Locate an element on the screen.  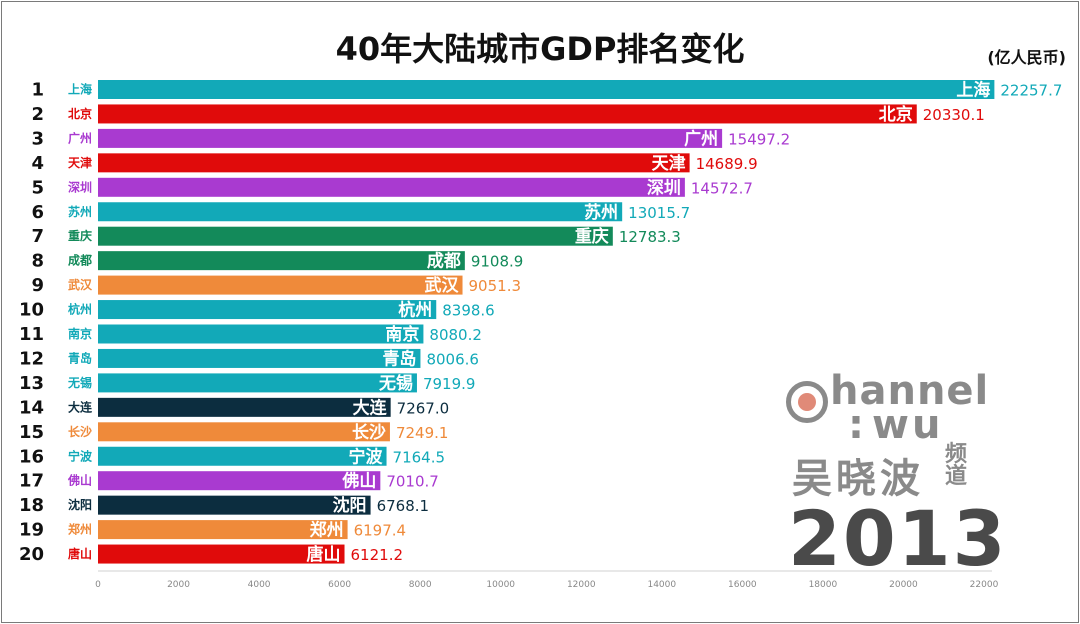
rank-label: 20 is located at coordinates (31, 554).